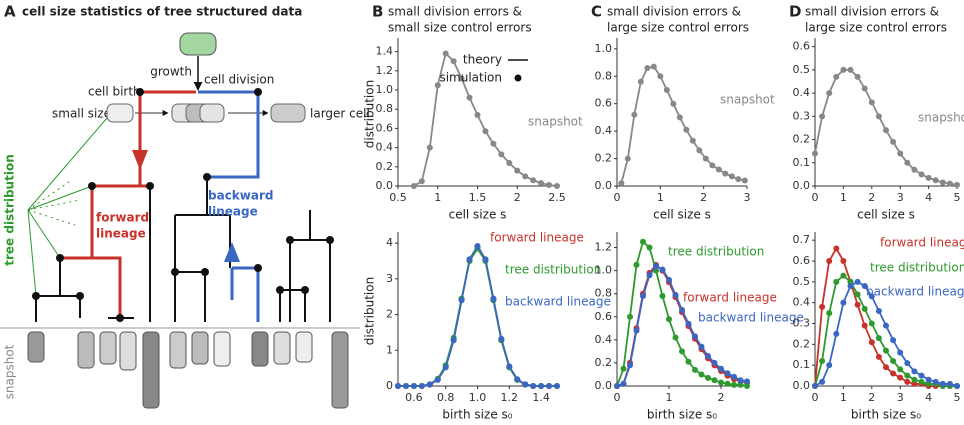 This screenshot has width=964, height=425. Describe the element at coordinates (340, 114) in the screenshot. I see `label: larger cell` at that location.